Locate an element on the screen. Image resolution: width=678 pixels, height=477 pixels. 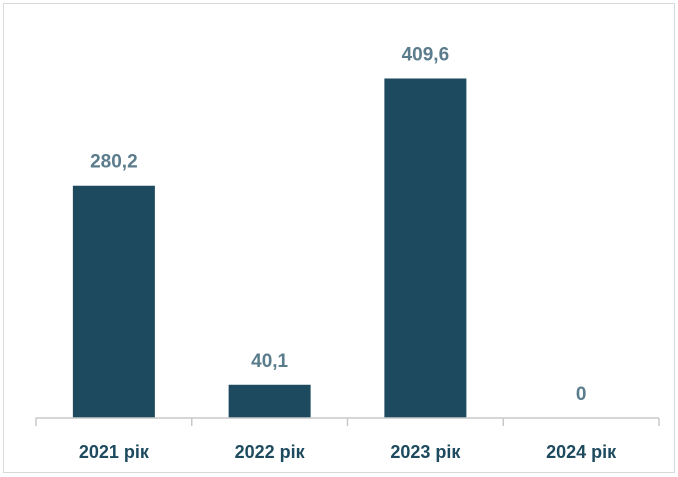
data-label: 0 is located at coordinates (581, 394).